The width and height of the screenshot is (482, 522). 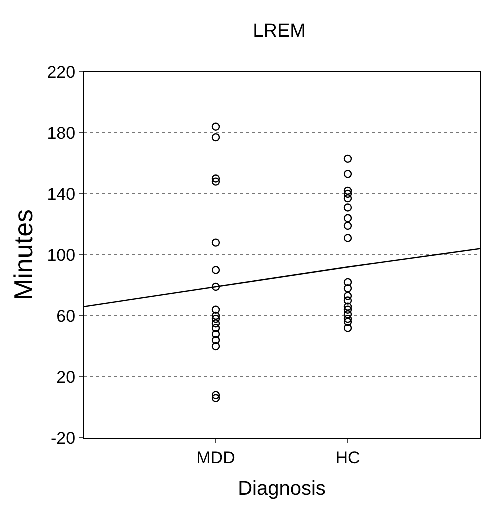 What do you see at coordinates (279, 31) in the screenshot?
I see `chart-title: LREM` at bounding box center [279, 31].